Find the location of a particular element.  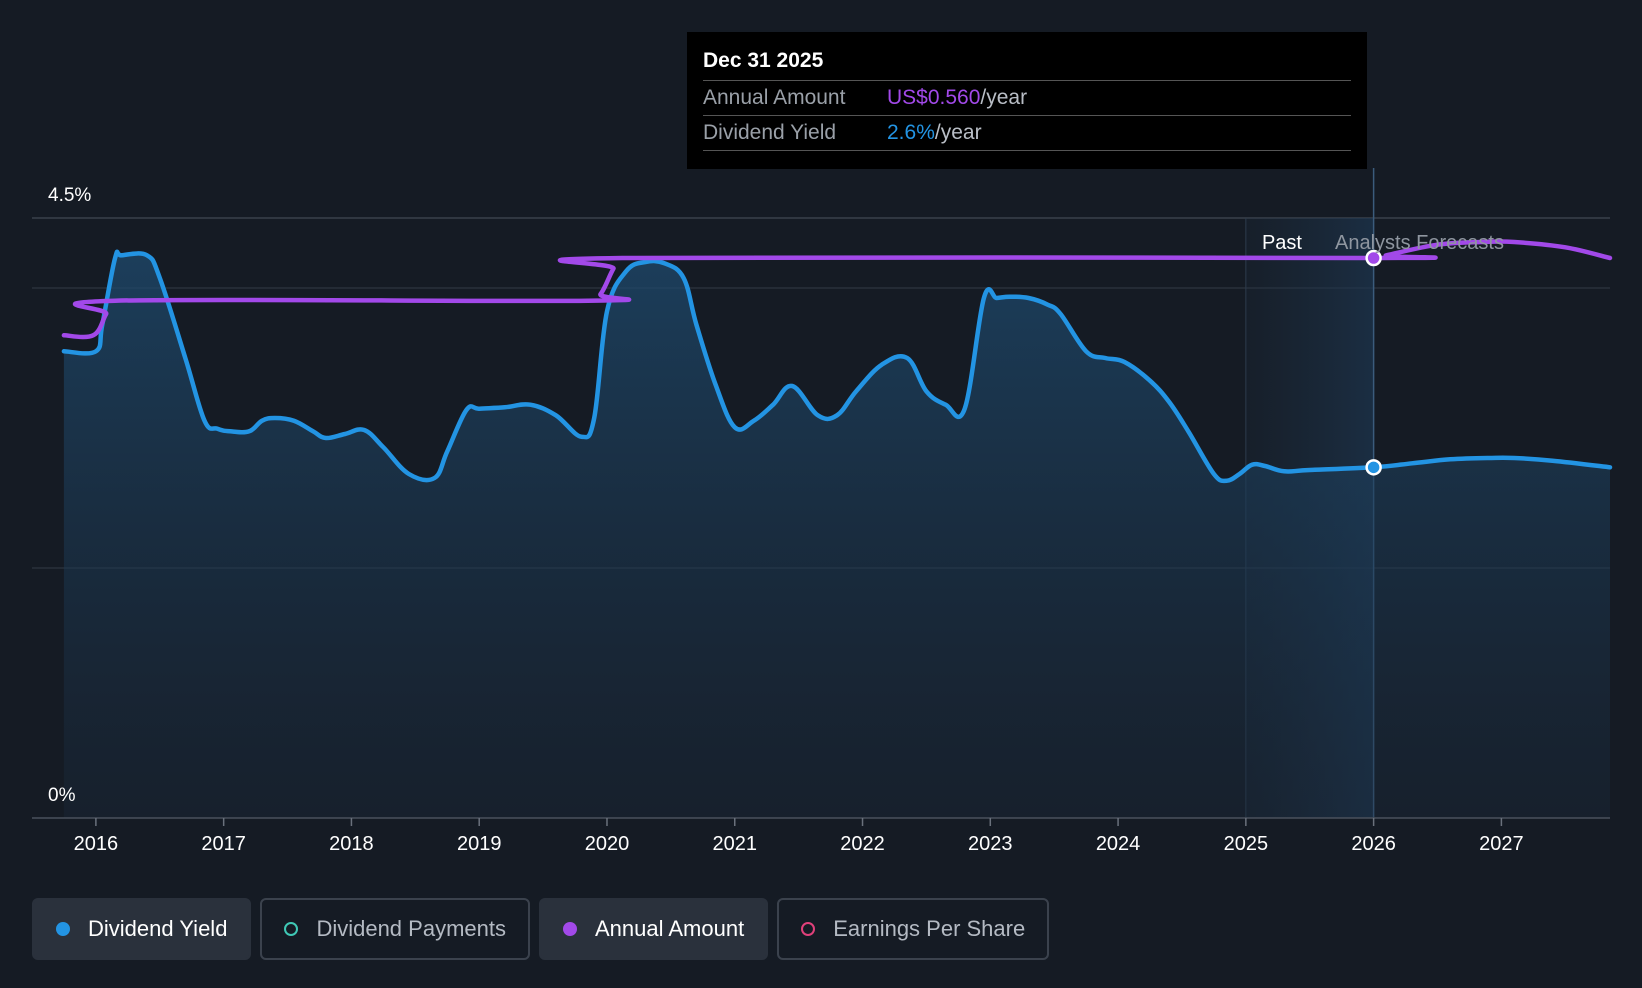

x-tick-label: 2023 is located at coordinates (990, 844).